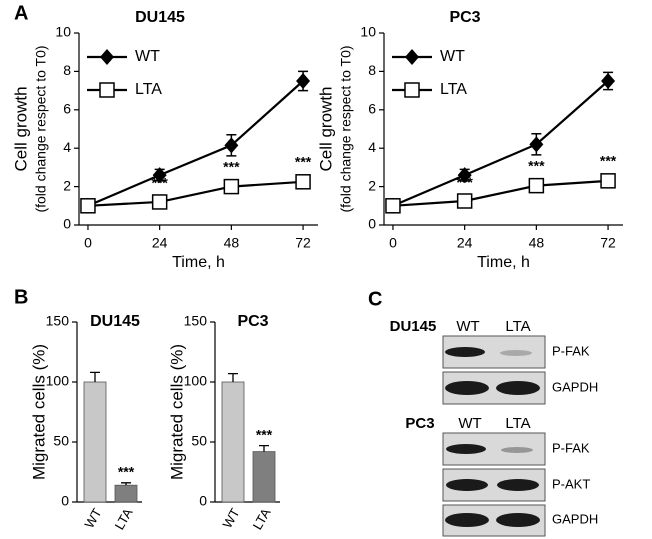 The image size is (652, 539). I want to click on y-axis-label: (fold change respect to T0), so click(41, 128).